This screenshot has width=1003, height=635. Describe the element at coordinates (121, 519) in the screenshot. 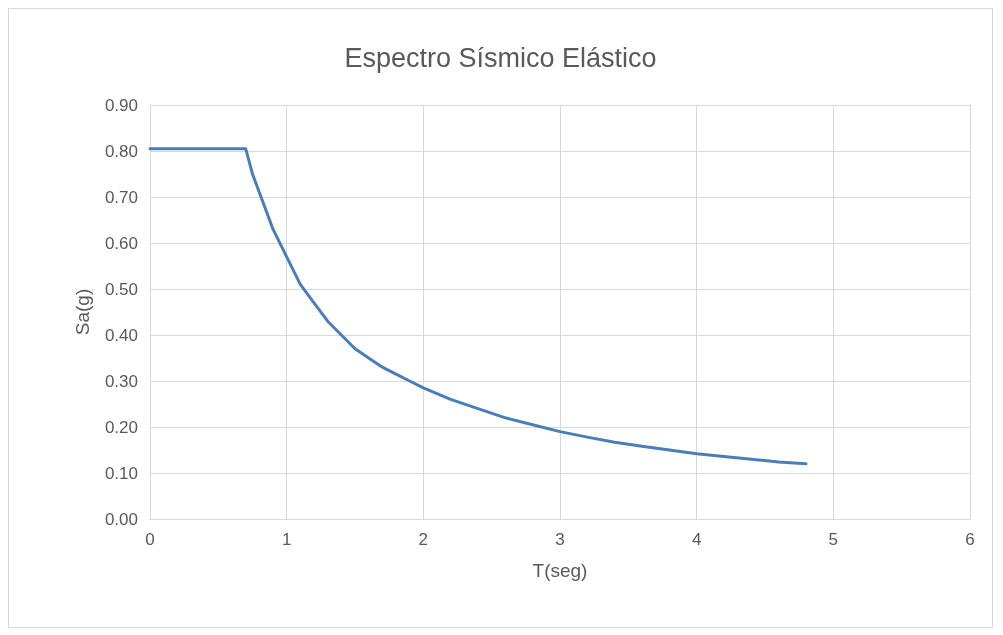

I see `y-tick-label: 0.00` at that location.